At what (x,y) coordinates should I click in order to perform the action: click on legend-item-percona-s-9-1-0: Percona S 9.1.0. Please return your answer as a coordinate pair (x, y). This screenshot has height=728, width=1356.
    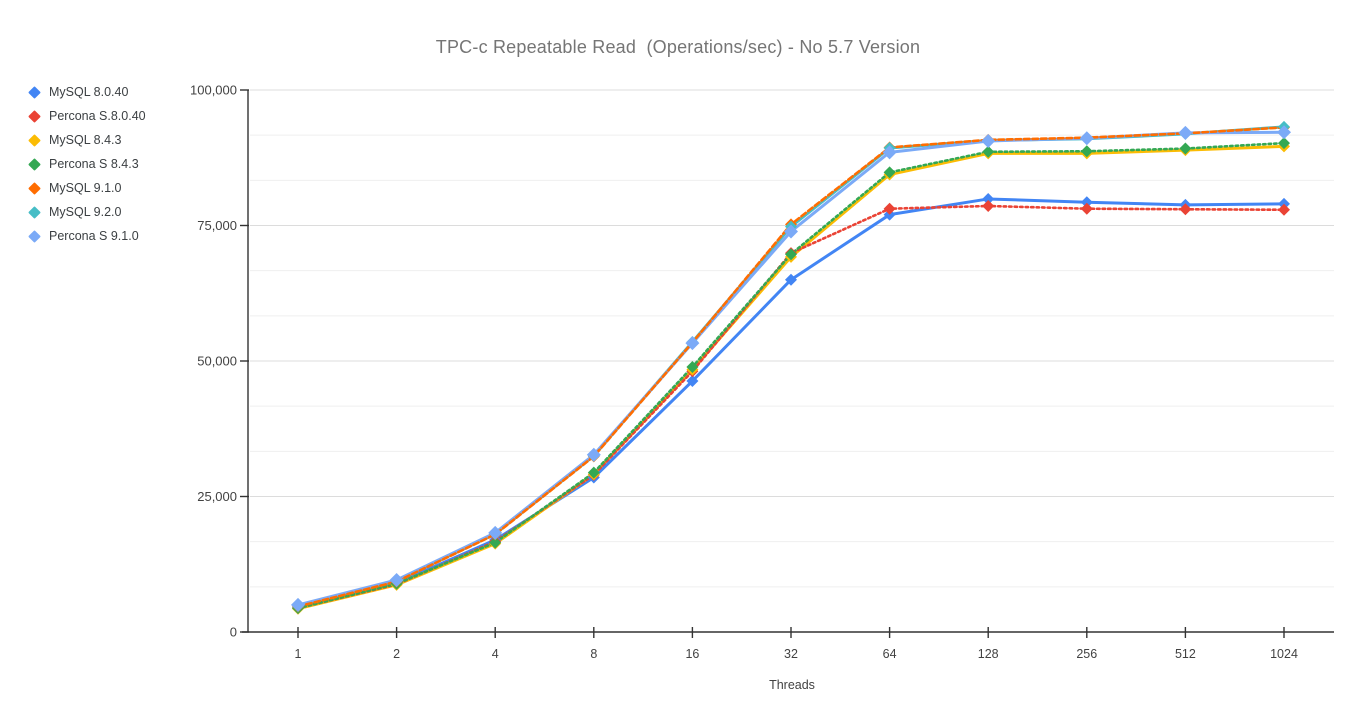
    Looking at the image, I should click on (87, 236).